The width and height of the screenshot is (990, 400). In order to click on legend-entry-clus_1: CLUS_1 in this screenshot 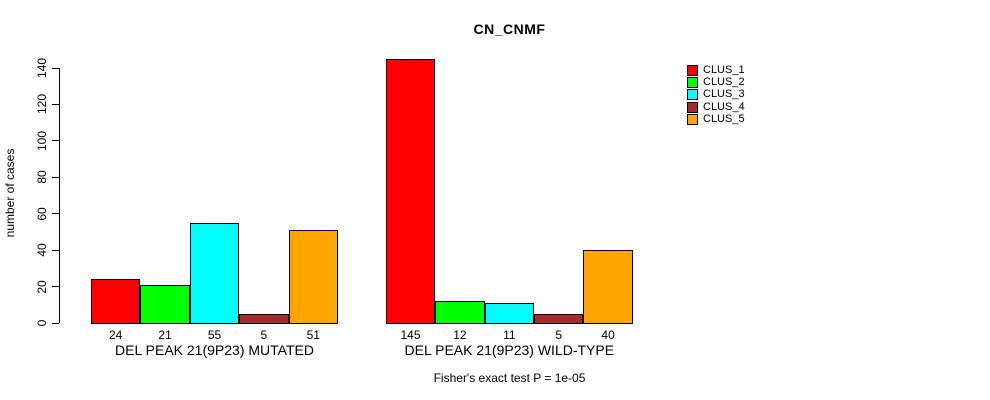, I will do `click(716, 70)`.